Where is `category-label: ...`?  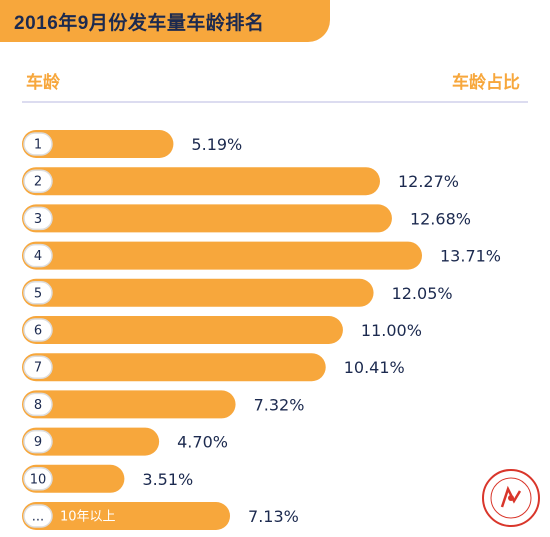
category-label: ... is located at coordinates (38, 517).